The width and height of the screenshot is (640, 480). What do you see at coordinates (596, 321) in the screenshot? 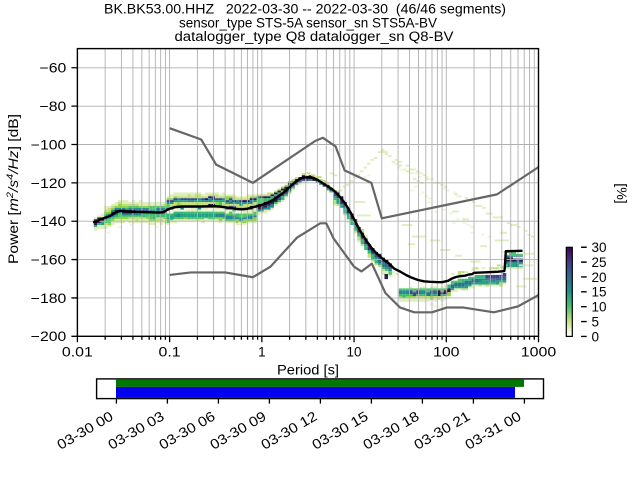
I see `svg-text: 5` at bounding box center [596, 321].